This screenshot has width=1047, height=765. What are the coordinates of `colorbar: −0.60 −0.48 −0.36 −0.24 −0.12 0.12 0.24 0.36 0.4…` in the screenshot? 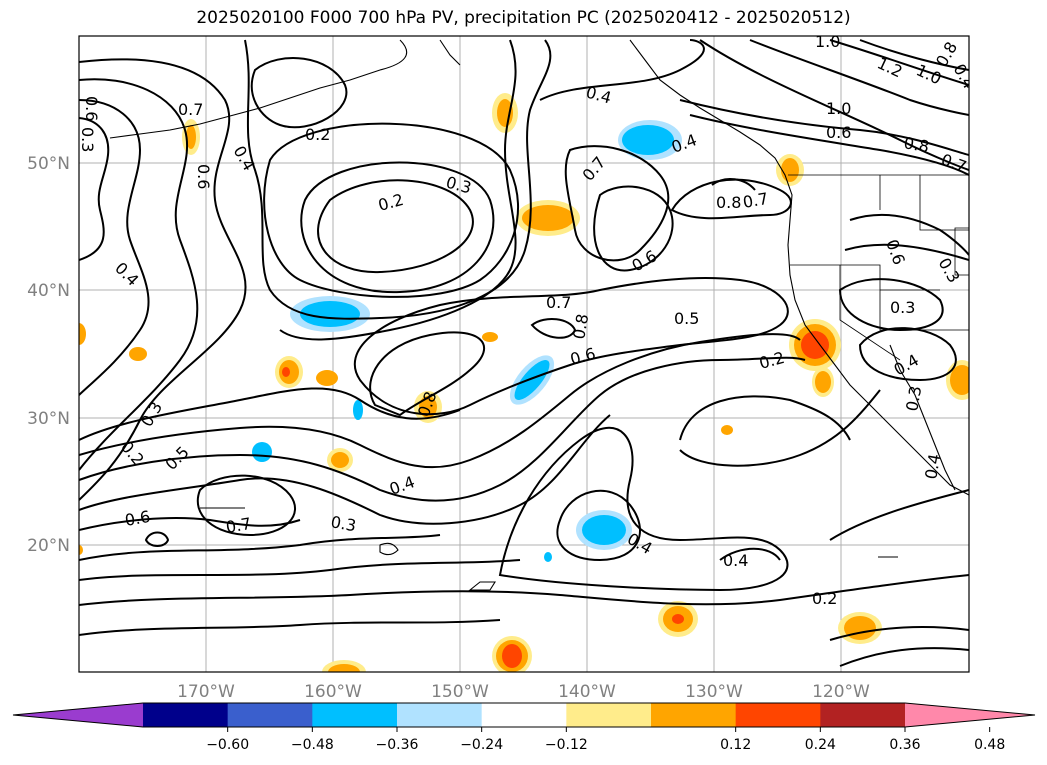 It's located at (524, 727).